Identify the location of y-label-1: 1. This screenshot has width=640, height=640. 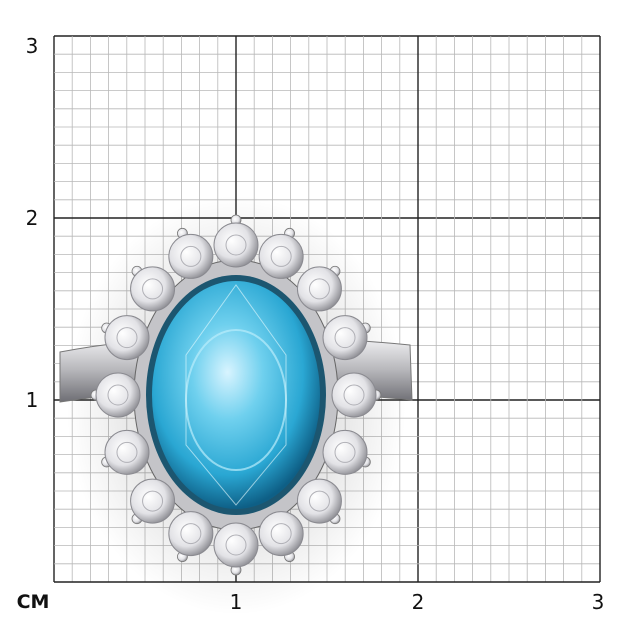
(32, 400).